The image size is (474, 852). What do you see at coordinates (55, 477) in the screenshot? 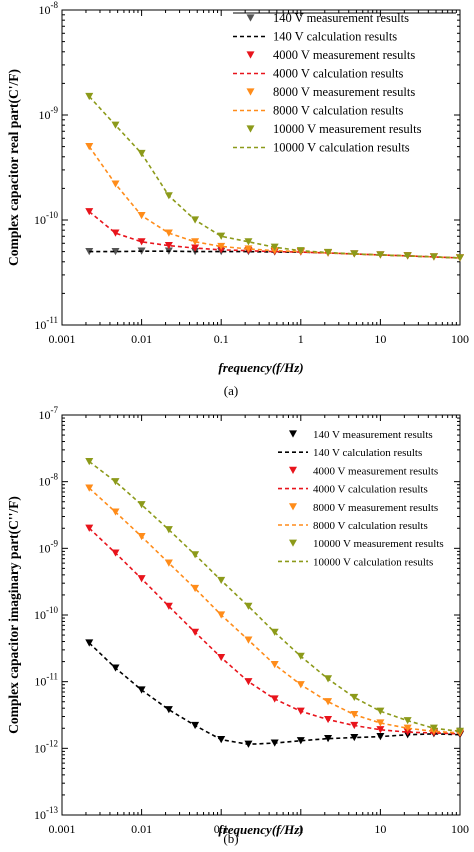
I see `y-tick-exponent: -8` at bounding box center [55, 477].